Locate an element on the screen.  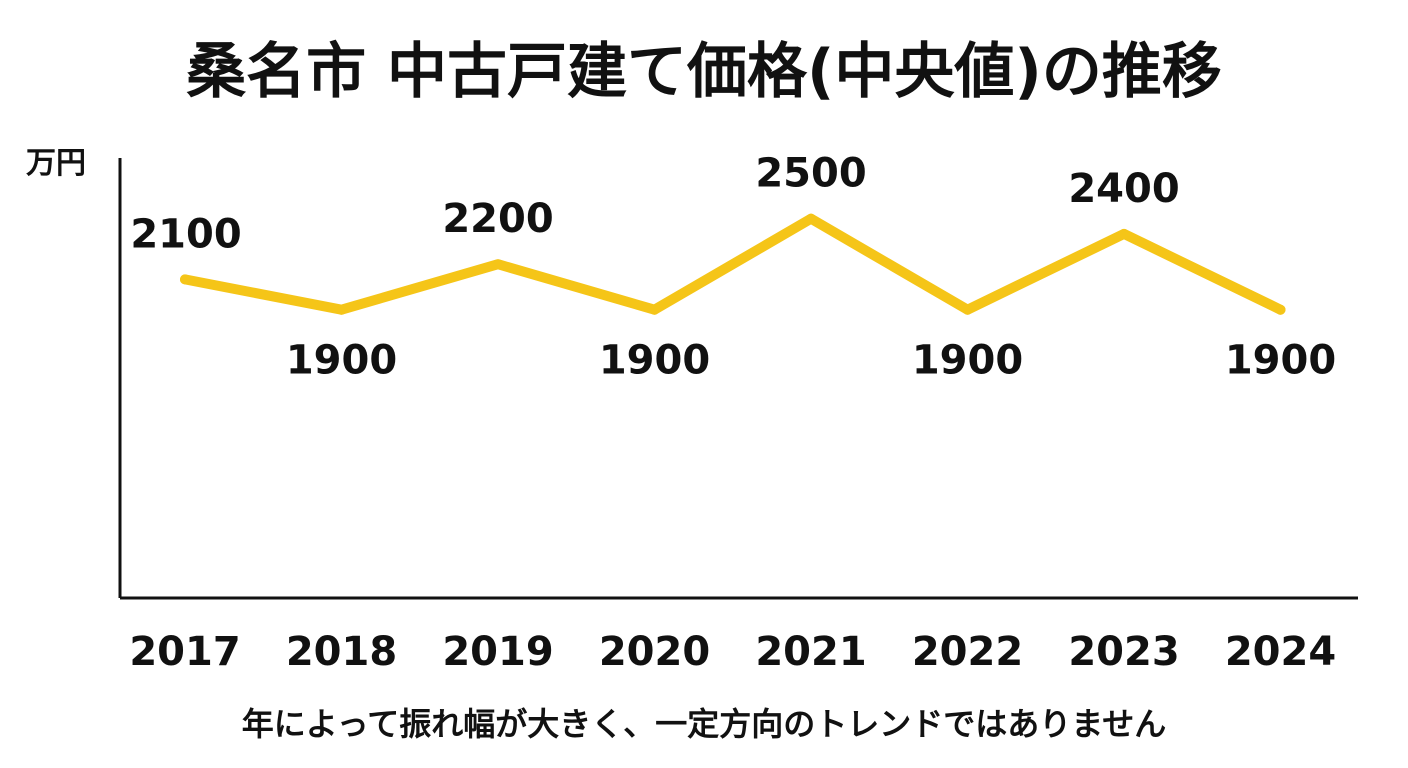
chart-title: 桑名市 中古戸建て価格(中央値)の推移 is located at coordinates (704, 72).